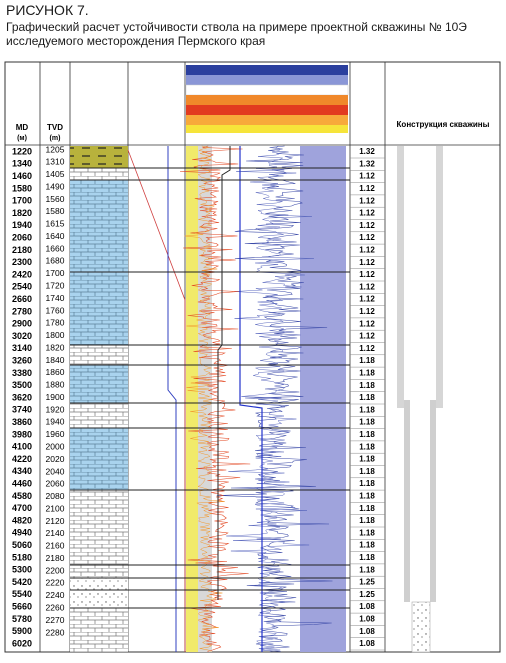 The image size is (506, 663). Describe the element at coordinates (47, 10) in the screenshot. I see `title: РИСУНОК 7.` at that location.